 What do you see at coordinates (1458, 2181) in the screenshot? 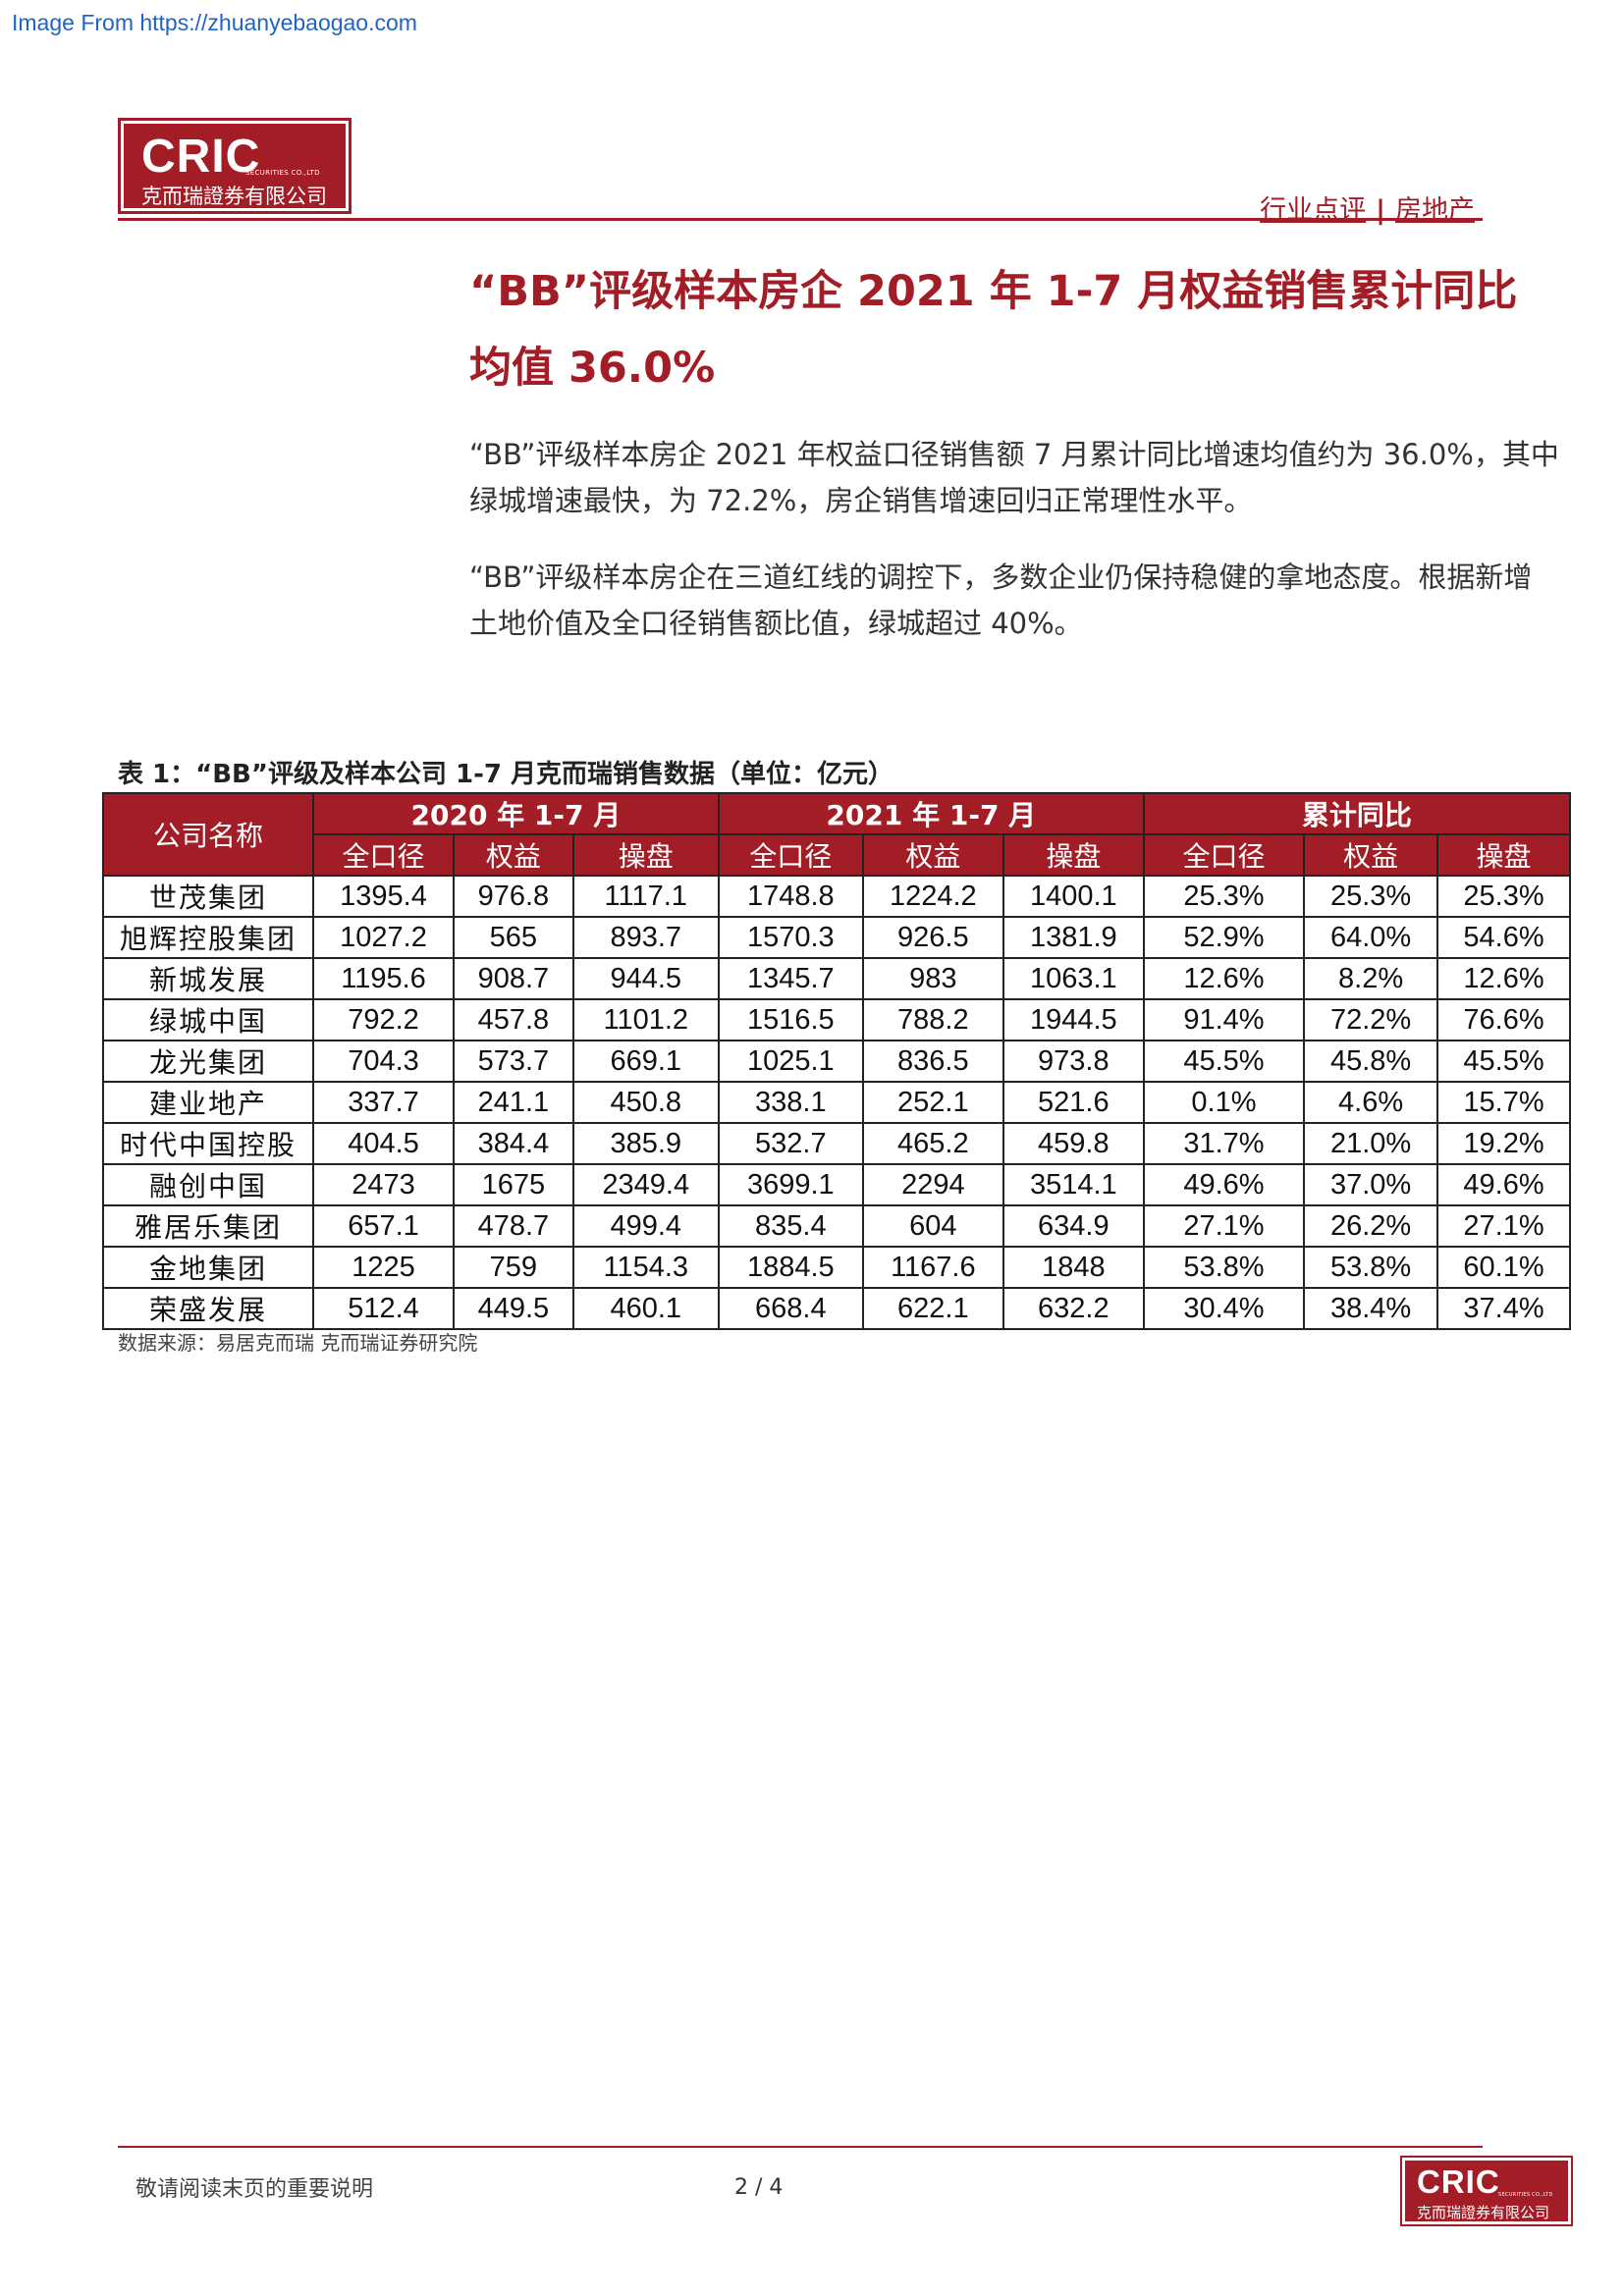
I see `logo-main-text: CRIC` at bounding box center [1458, 2181].